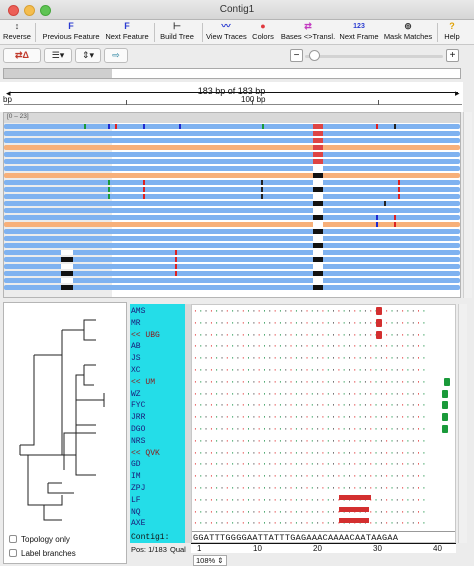 The height and width of the screenshot is (566, 474). What do you see at coordinates (138, 429) in the screenshot?
I see `sequence-name: DGO` at bounding box center [138, 429].